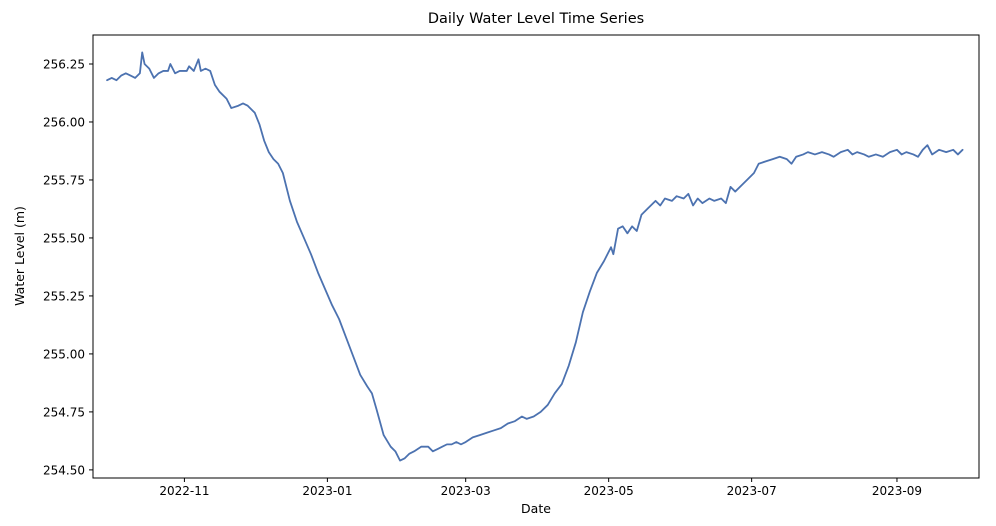  What do you see at coordinates (19, 256) in the screenshot?
I see `y-axis-label: Water Level (m)` at bounding box center [19, 256].